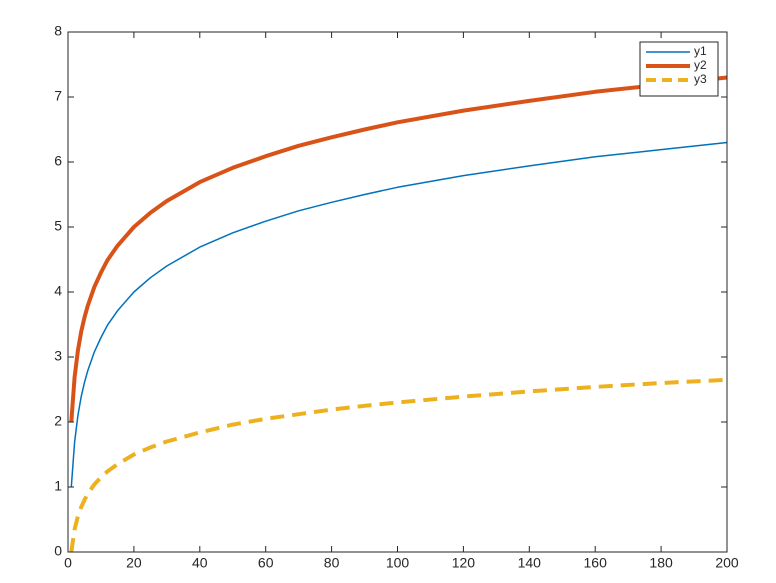 The width and height of the screenshot is (776, 583). Describe the element at coordinates (58, 551) in the screenshot. I see `y-tick-label: 0` at that location.